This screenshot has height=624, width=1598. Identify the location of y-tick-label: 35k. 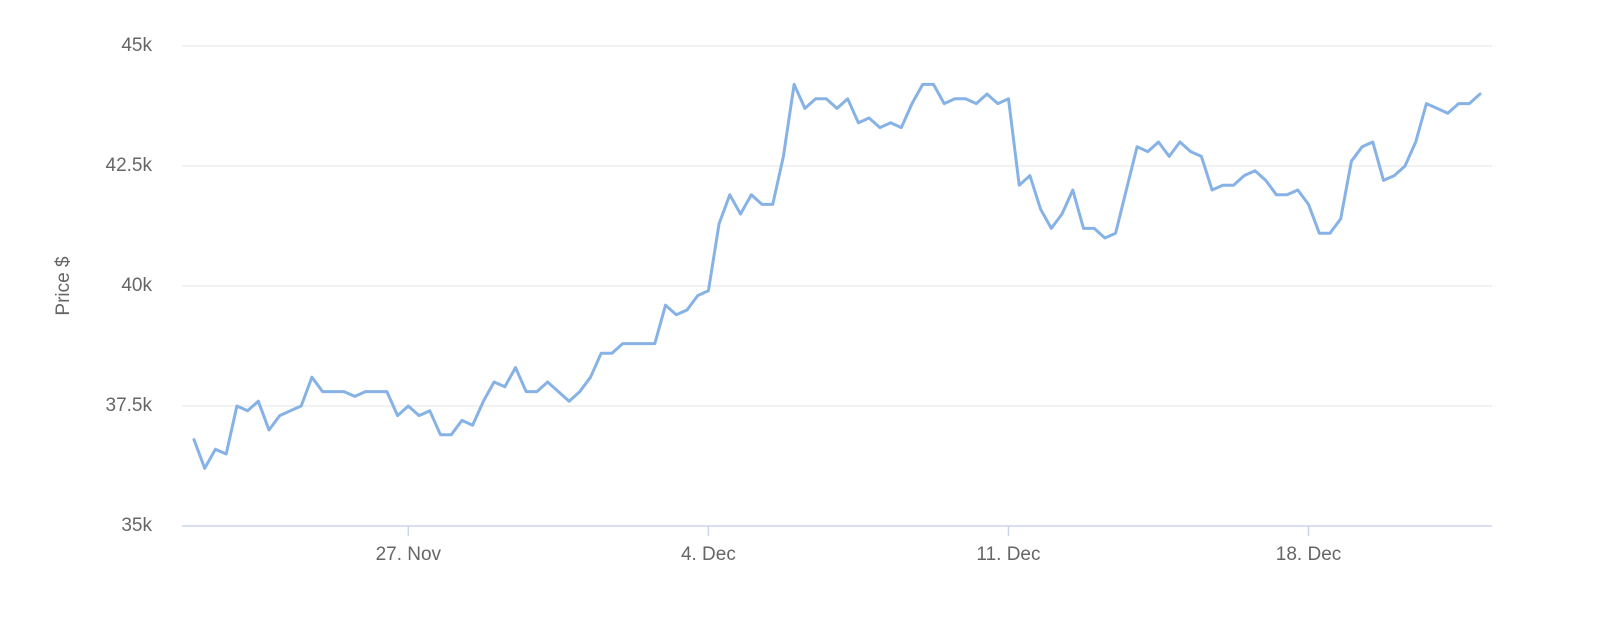
(136, 525).